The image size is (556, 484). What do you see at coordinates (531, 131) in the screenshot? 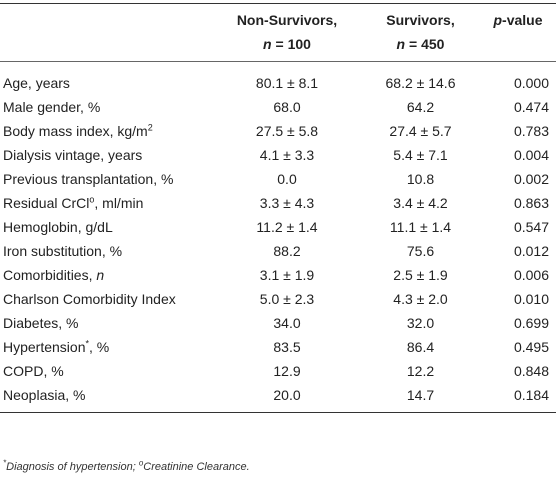
I see `cell-p-value: 0.783` at bounding box center [531, 131].